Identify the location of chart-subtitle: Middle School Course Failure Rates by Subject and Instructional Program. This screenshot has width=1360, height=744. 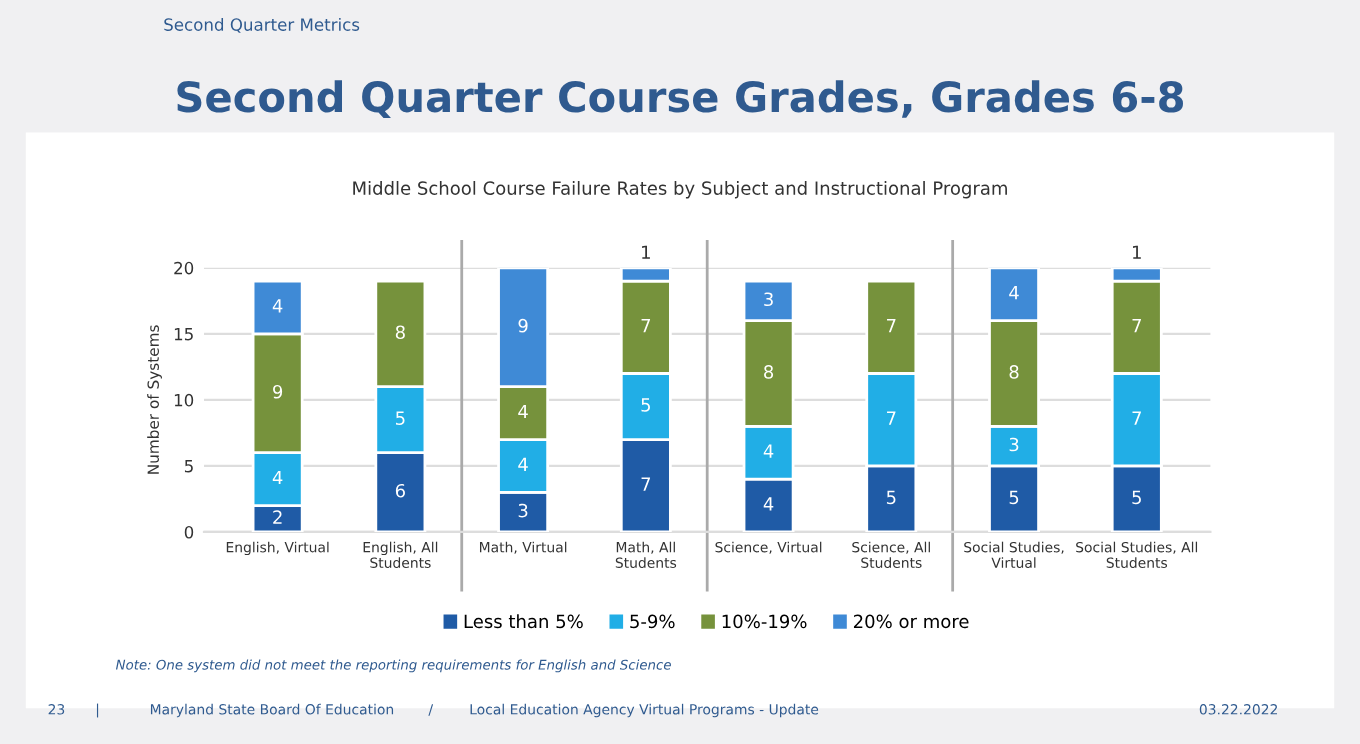
(680, 189).